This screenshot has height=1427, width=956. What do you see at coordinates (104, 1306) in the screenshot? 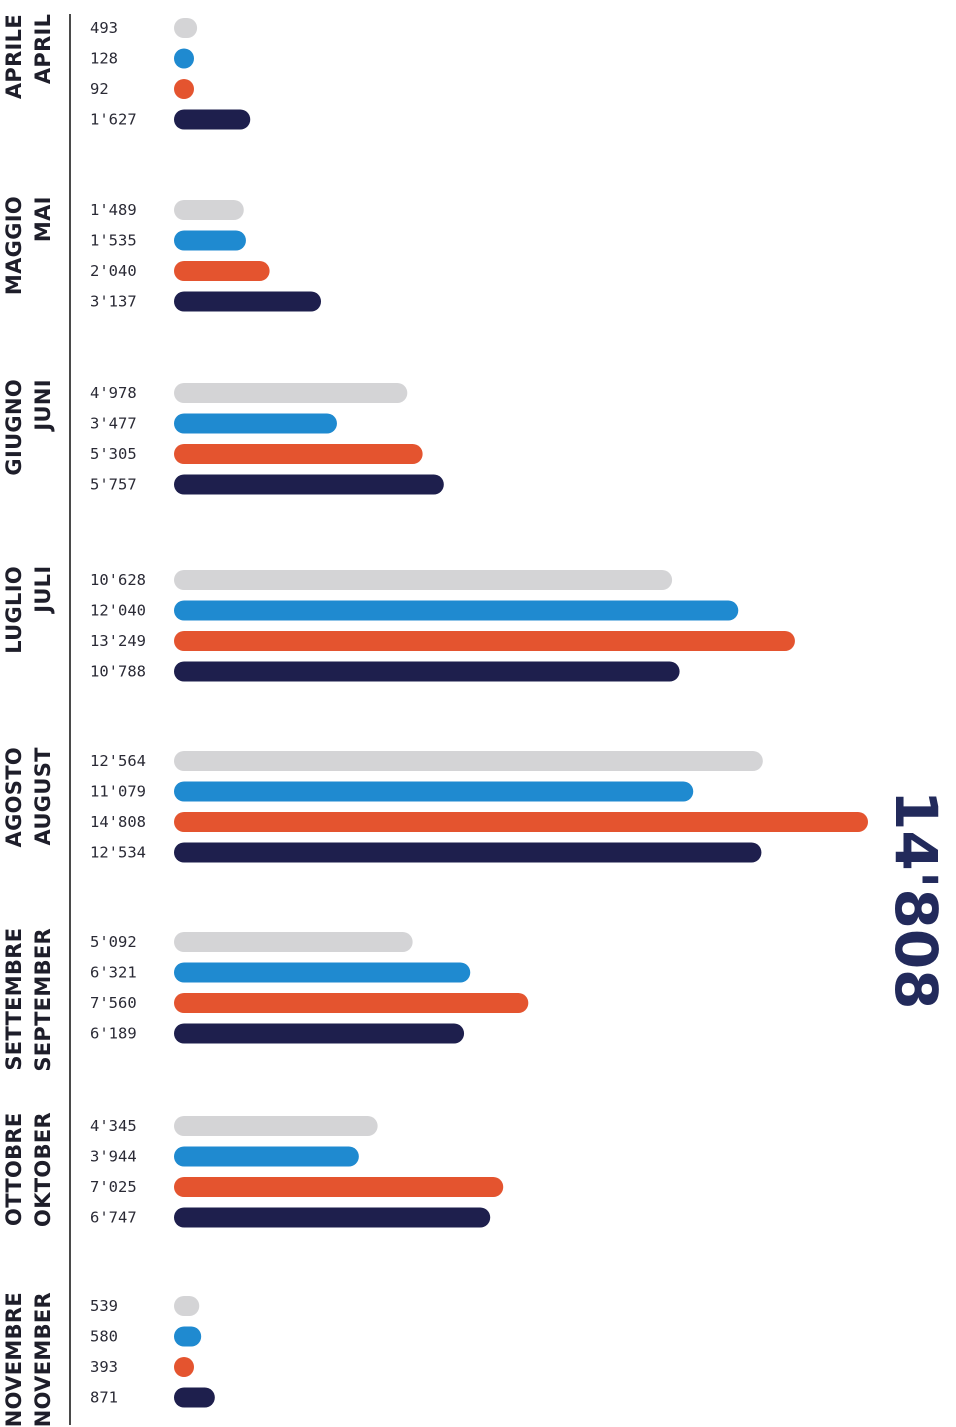
I see `value-label-7-0: 539` at bounding box center [104, 1306].